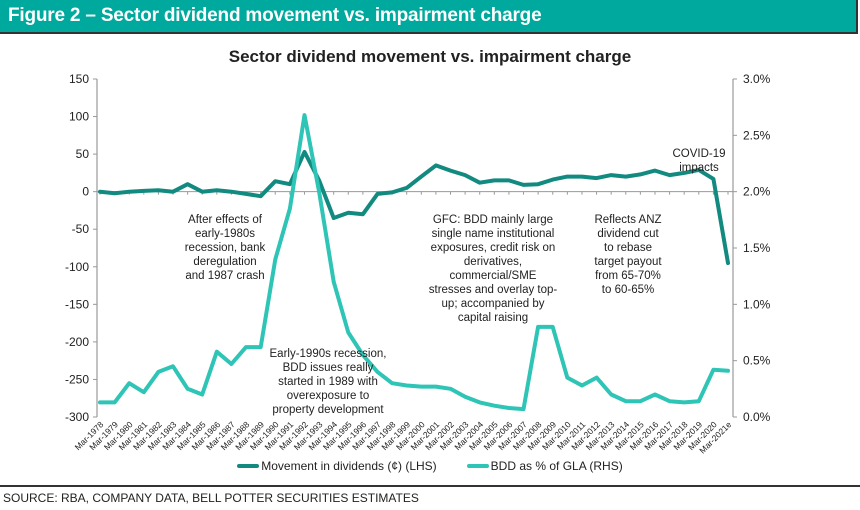 Image resolution: width=860 pixels, height=510 pixels. What do you see at coordinates (493, 248) in the screenshot?
I see `annotation-line: exposures, credit risk on` at bounding box center [493, 248].